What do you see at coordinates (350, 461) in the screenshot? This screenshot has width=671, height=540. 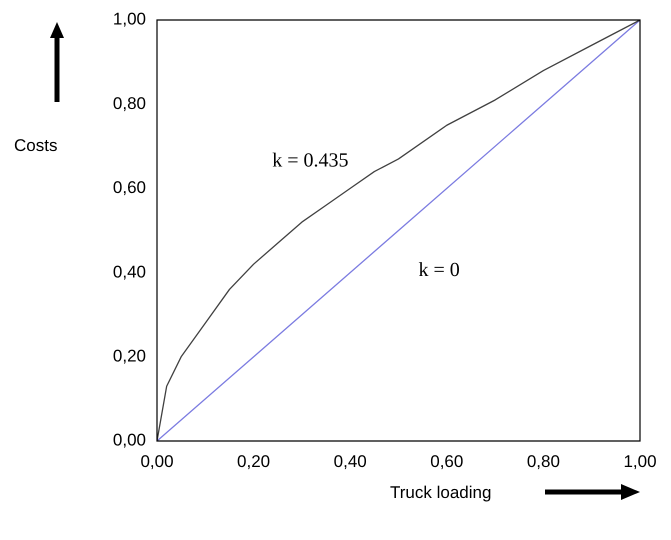 I see `x-tick-label: 0,40` at bounding box center [350, 461].